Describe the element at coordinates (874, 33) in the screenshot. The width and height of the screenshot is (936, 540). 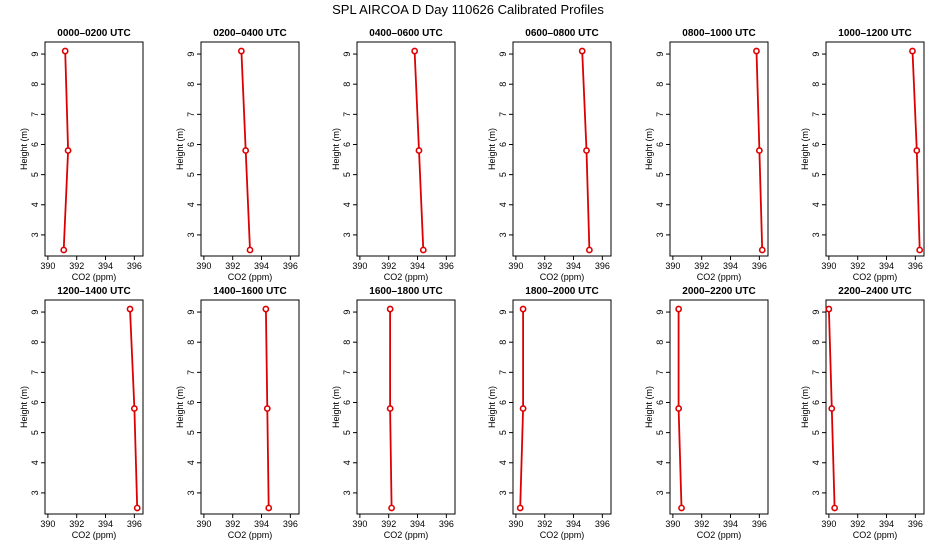
I see `panel-title: 1000–1200 UTC` at that location.